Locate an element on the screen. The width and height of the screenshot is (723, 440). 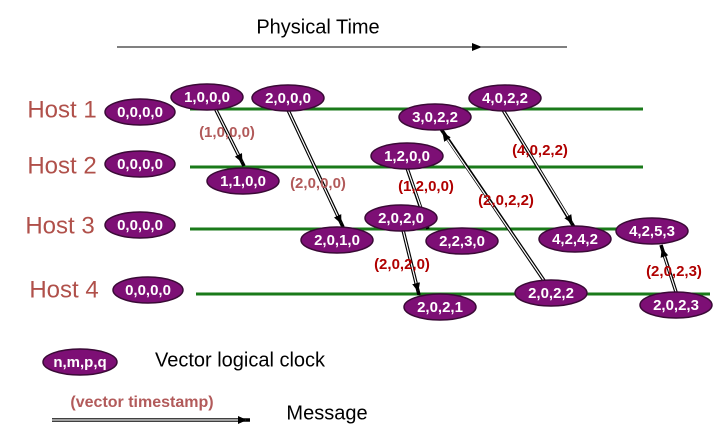
event: 1,1,0,0 is located at coordinates (243, 181).